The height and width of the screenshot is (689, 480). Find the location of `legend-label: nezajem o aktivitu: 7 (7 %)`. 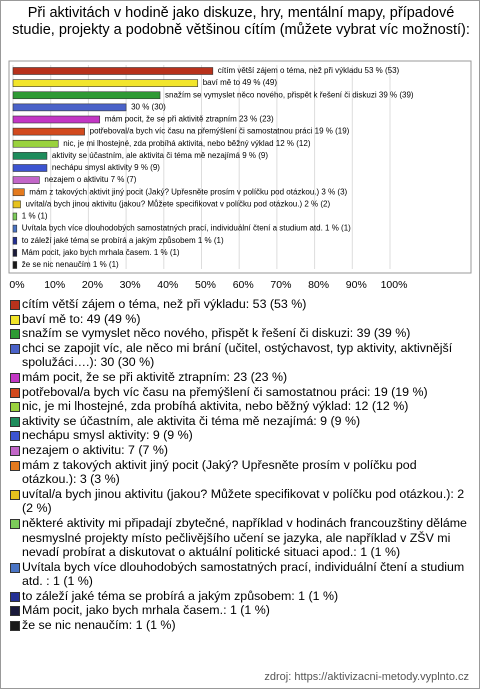

legend-label: nezajem o aktivitu: 7 (7 %) is located at coordinates (95, 449).